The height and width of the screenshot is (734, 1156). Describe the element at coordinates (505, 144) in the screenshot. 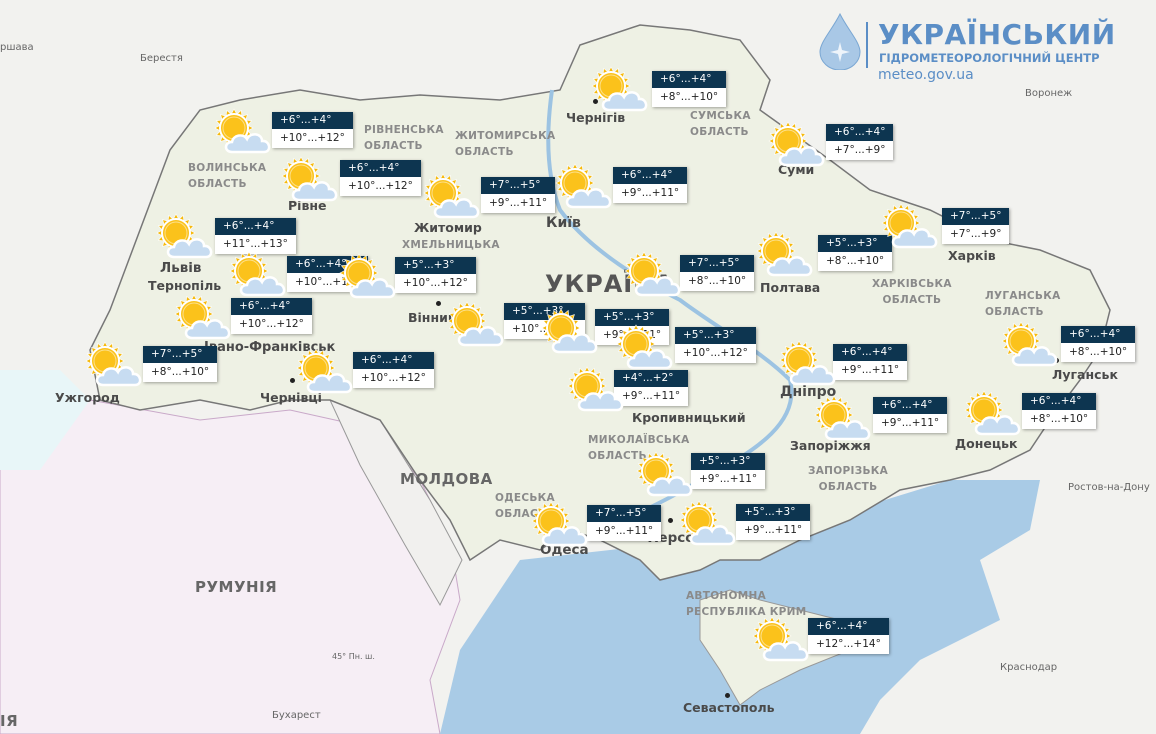

I see `region-label-zhytomyr: ЖИТОМИРСЬКА ОБЛАСТЬ` at that location.